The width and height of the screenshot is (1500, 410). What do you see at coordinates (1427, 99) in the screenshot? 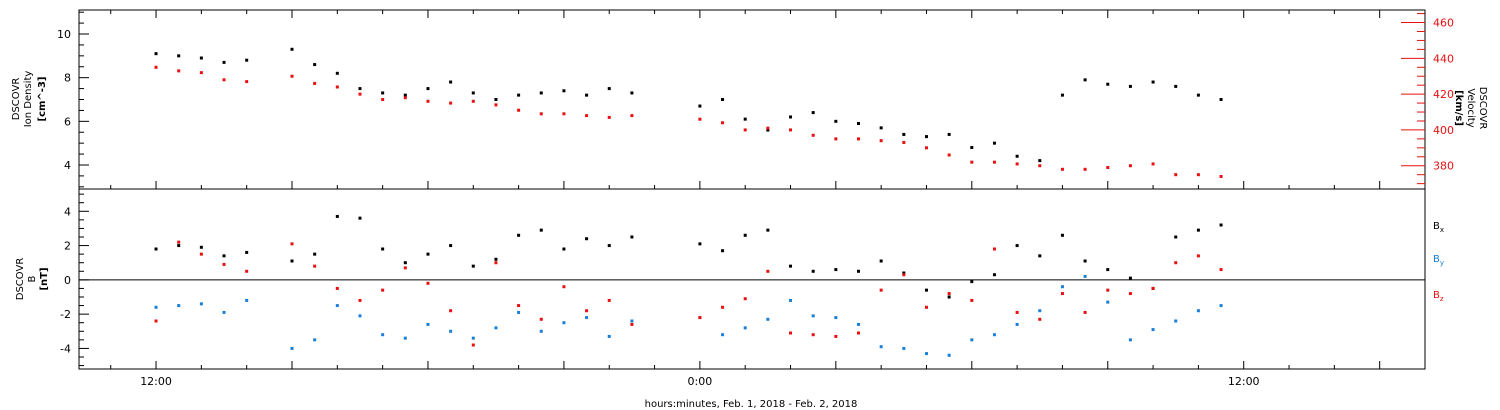
I see `top-right-axis: 380 400 420 440 460` at bounding box center [1427, 99].